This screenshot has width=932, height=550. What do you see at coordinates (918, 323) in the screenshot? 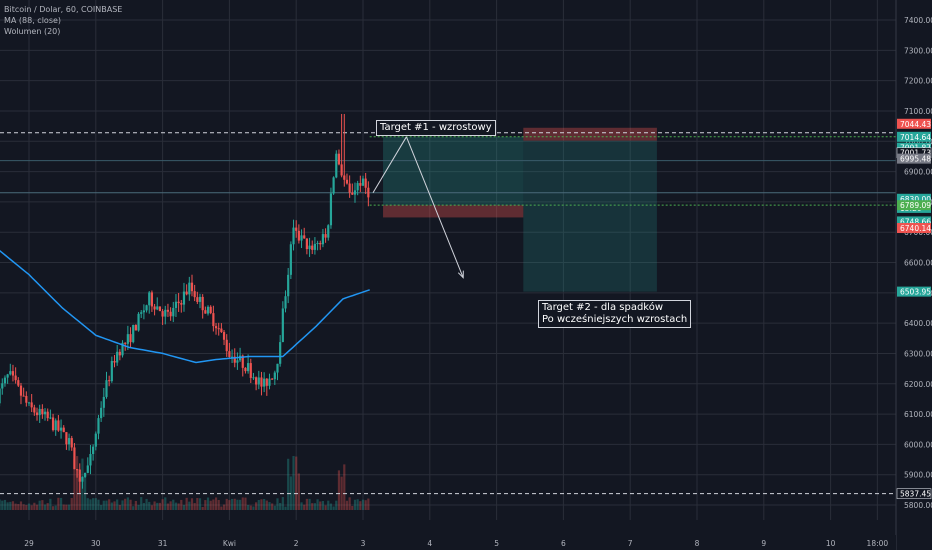
I see `price-tick-label: 6400.00` at bounding box center [918, 323].